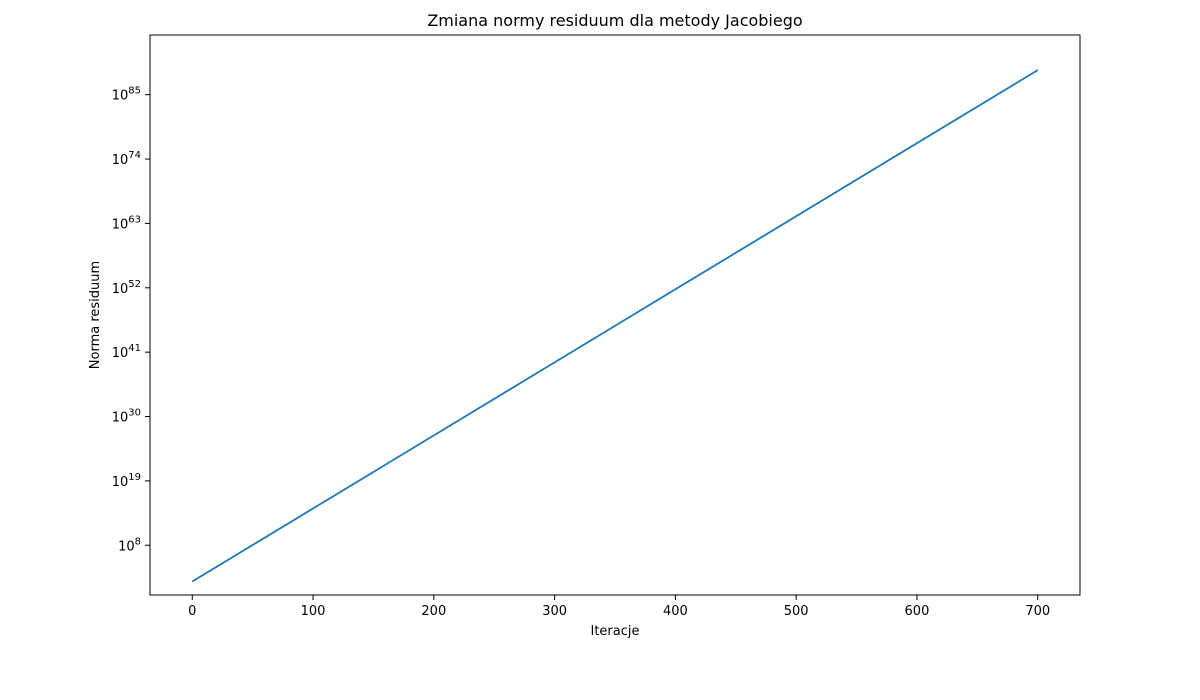  Describe the element at coordinates (615, 631) in the screenshot. I see `x-axis-label: Iteracje` at that location.